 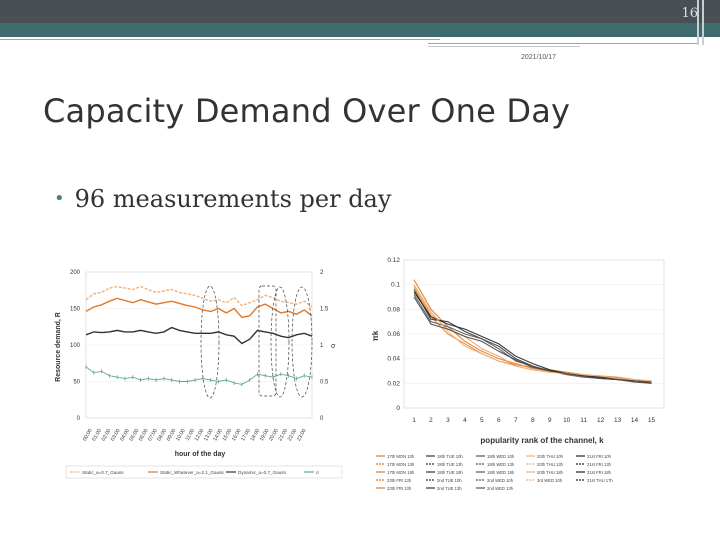 What do you see at coordinates (599, 472) in the screenshot?
I see `legend-label: 21st FRI 18h` at bounding box center [599, 472].